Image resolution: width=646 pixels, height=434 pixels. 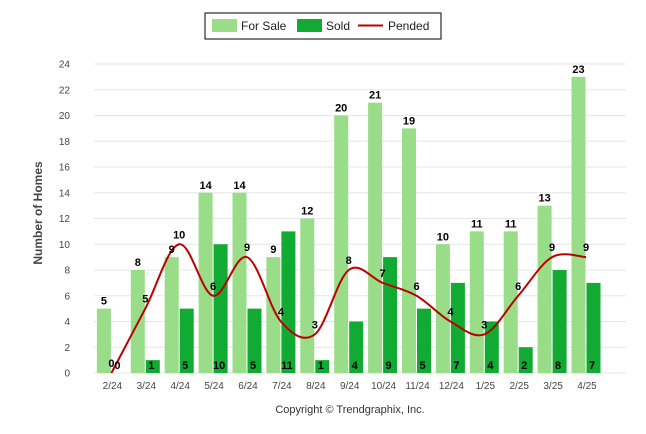 What do you see at coordinates (553, 386) in the screenshot?
I see `x-tick-label: 3/25` at bounding box center [553, 386].